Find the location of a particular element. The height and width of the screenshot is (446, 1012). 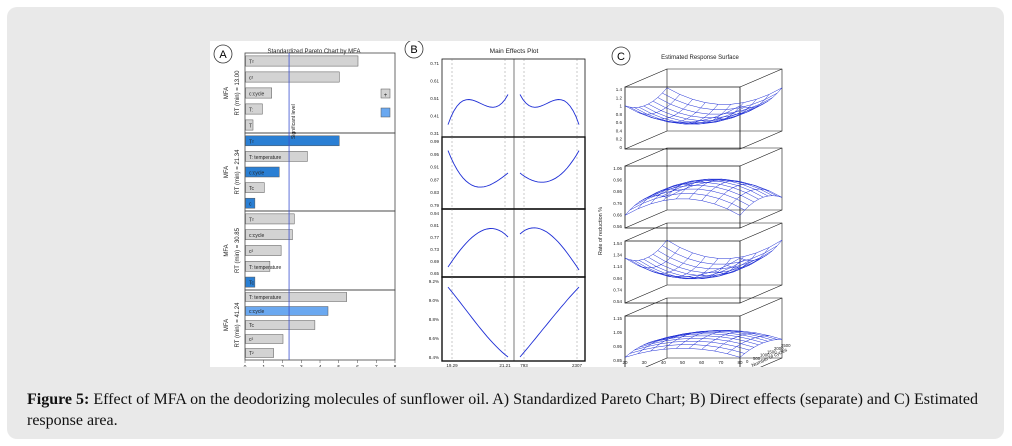

effects-y-tick-label: 0.65 is located at coordinates (434, 273).